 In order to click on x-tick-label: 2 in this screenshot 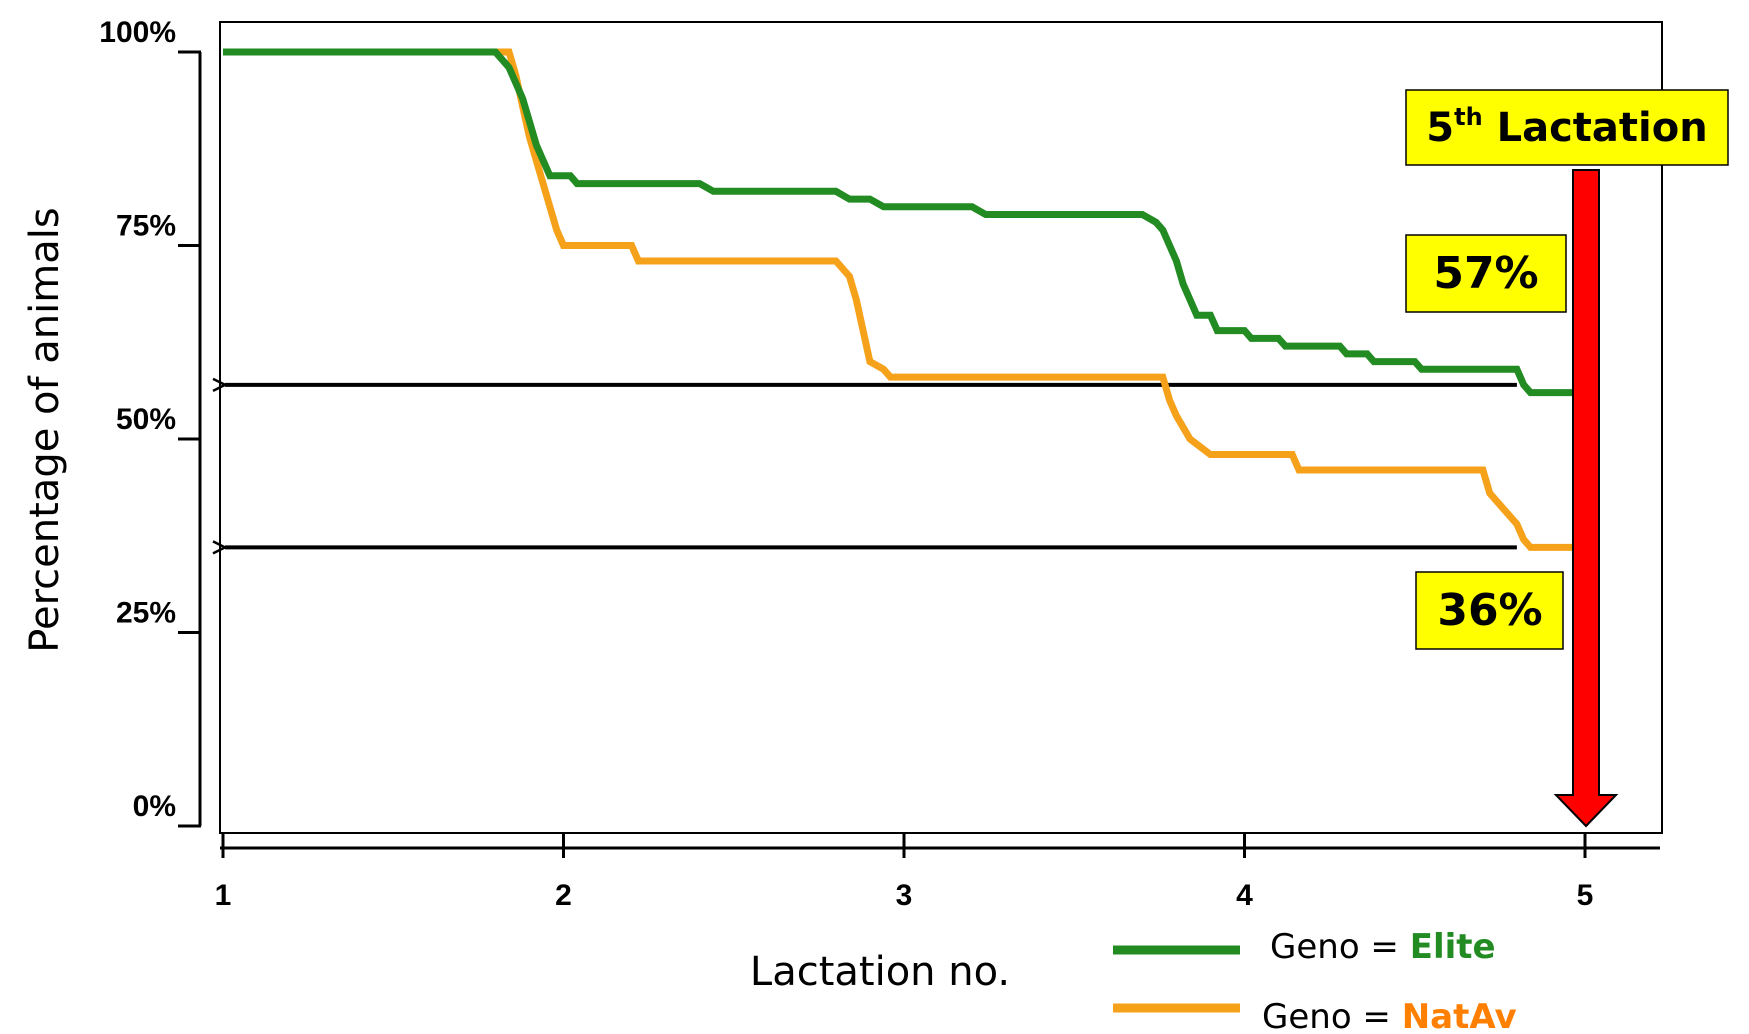, I will do `click(563, 895)`.